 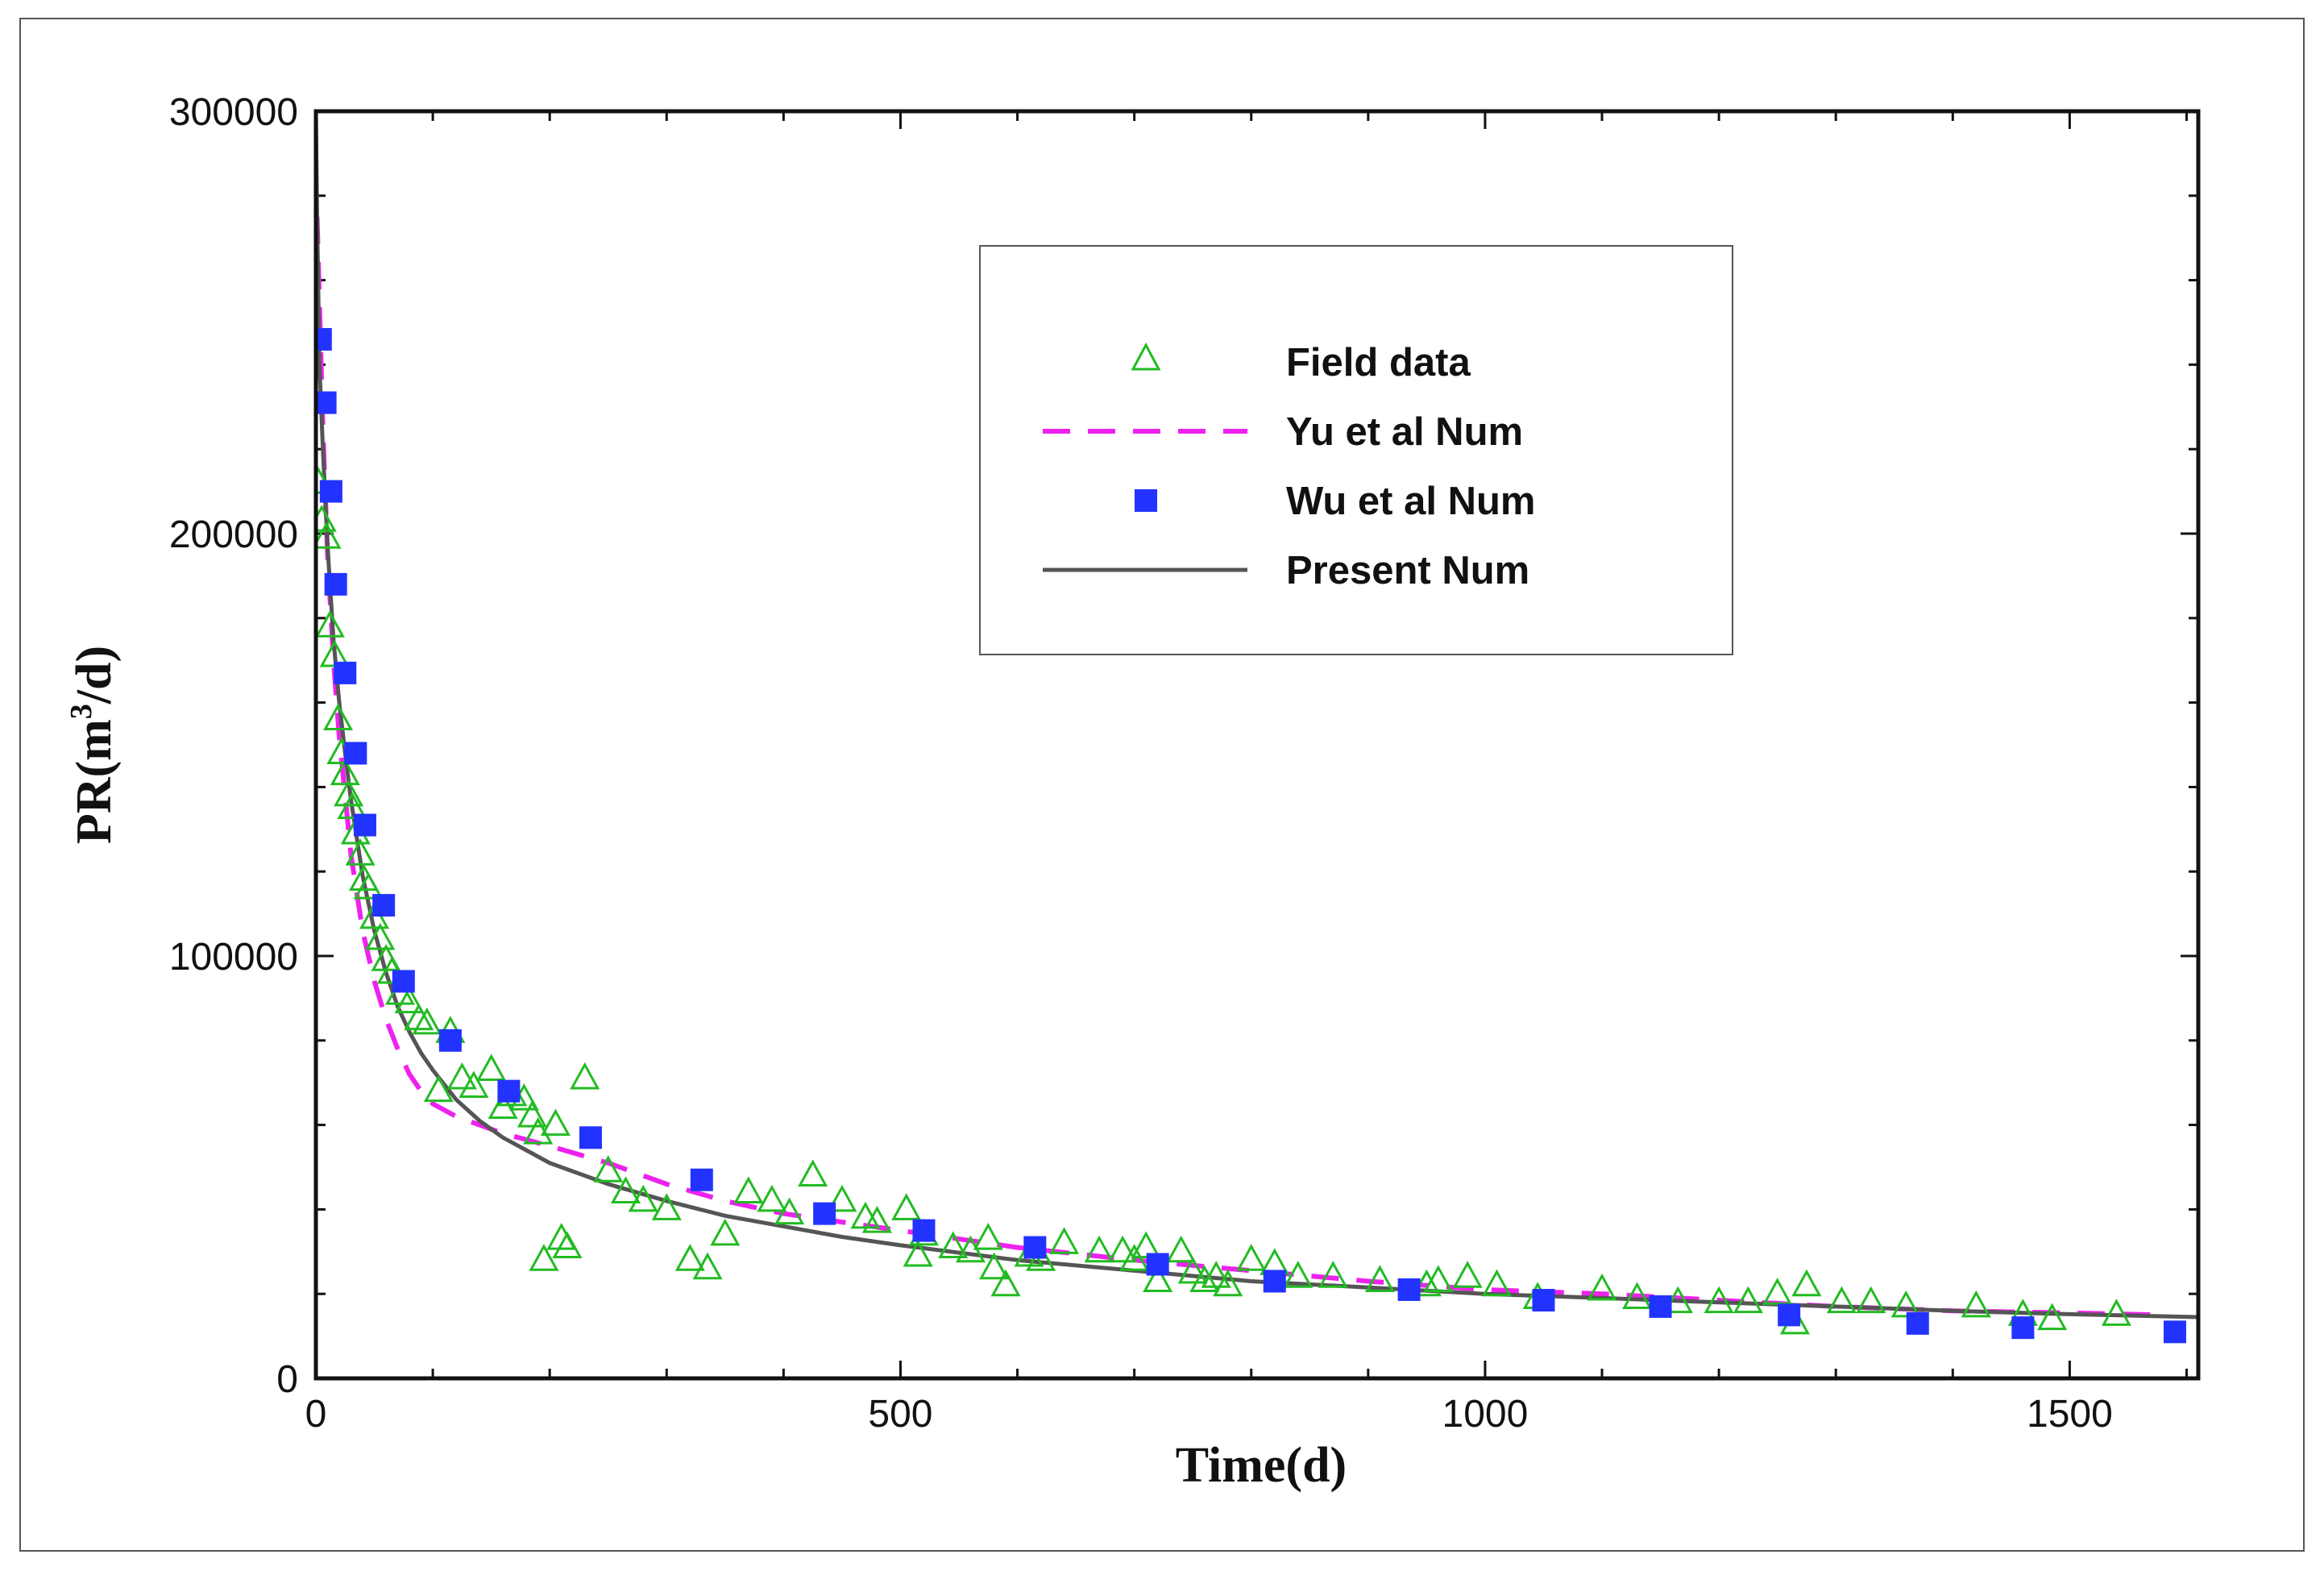 I want to click on legend-label-yu: Yu et al Num, so click(x=1405, y=432).